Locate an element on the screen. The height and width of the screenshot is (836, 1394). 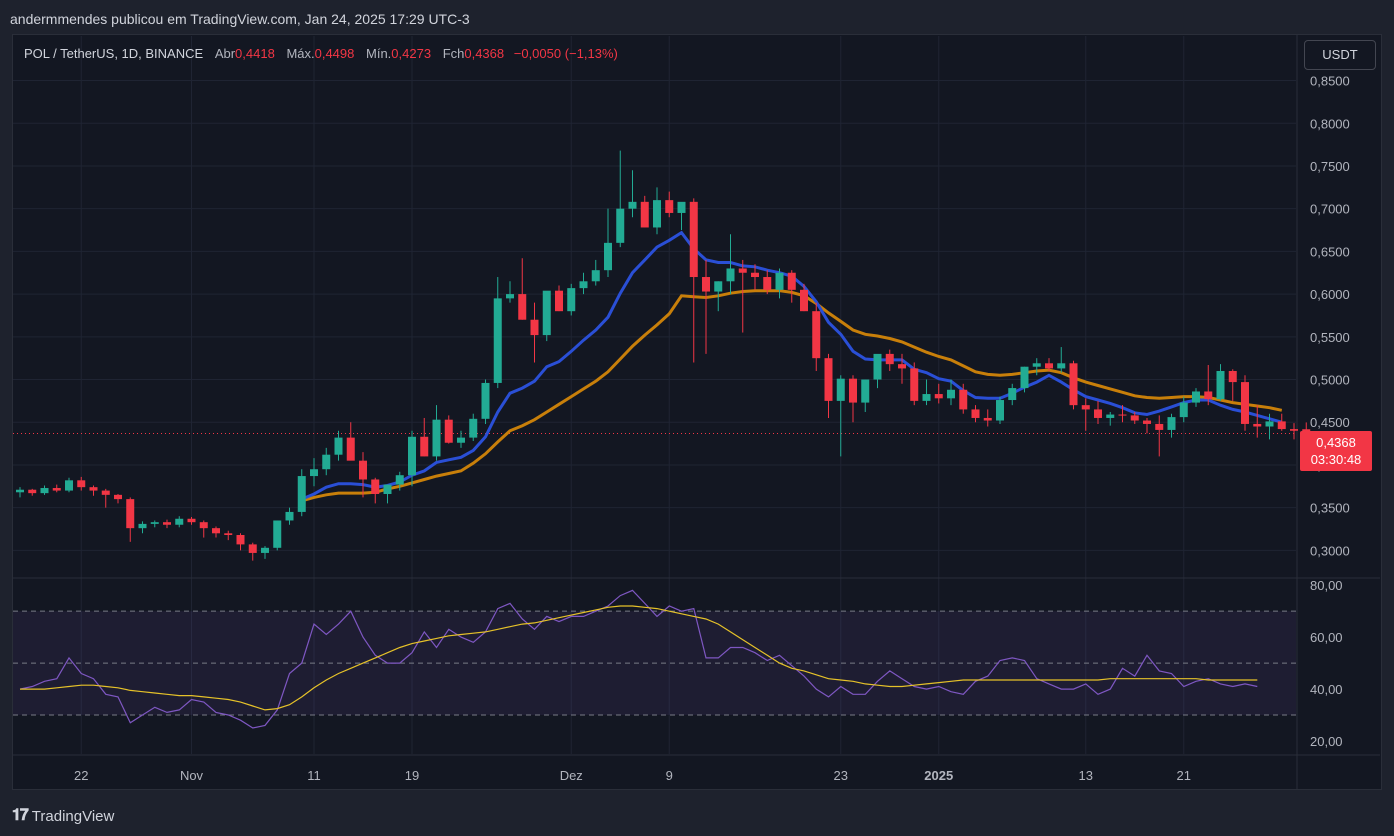
rsi-line is located at coordinates (638, 659).